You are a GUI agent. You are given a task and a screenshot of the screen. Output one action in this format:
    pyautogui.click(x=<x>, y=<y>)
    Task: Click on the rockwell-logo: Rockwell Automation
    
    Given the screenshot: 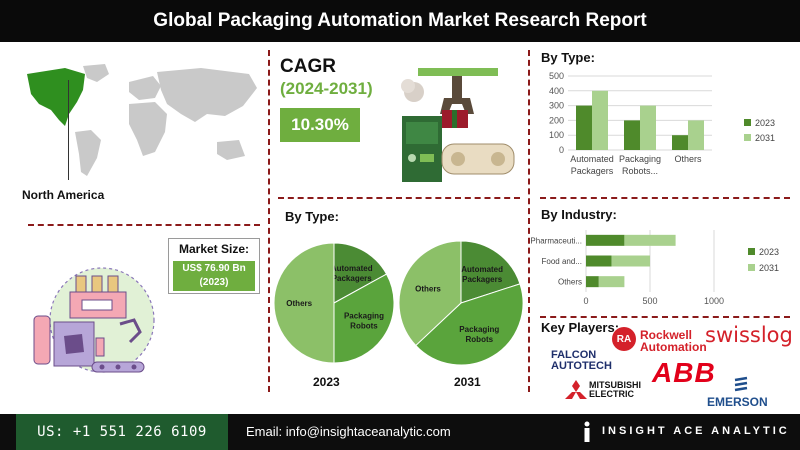 What is the action you would take?
    pyautogui.click(x=673, y=341)
    